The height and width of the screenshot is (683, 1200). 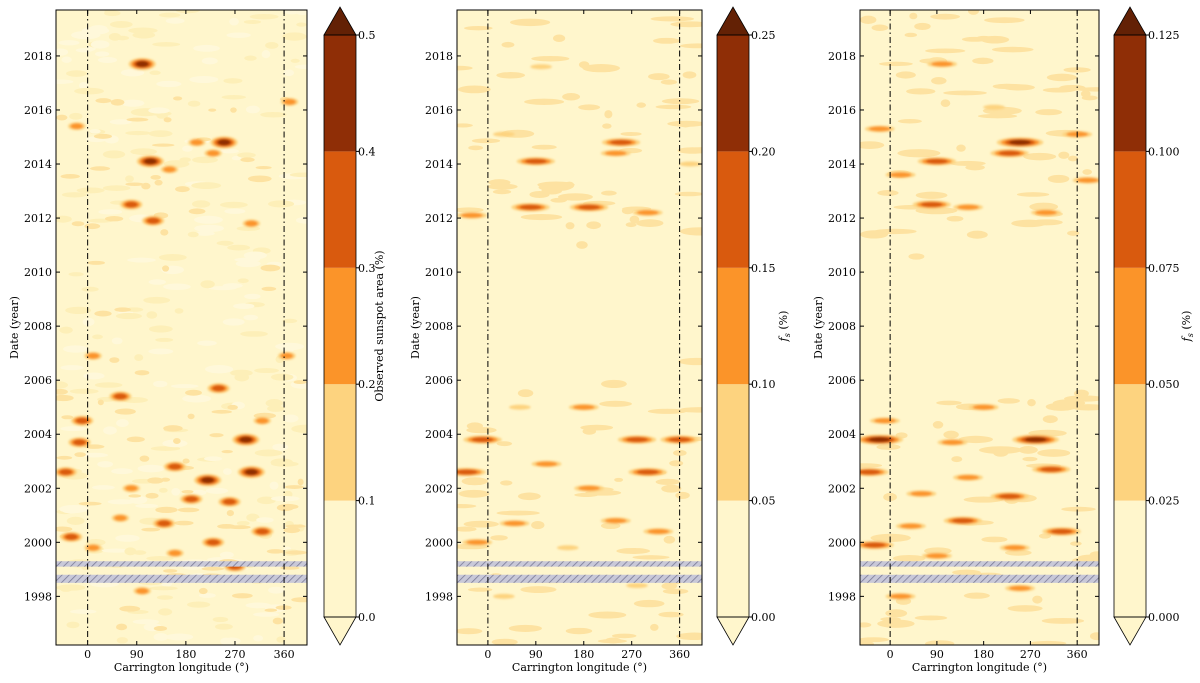 What do you see at coordinates (842, 164) in the screenshot?
I see `y-tick-label: 2014` at bounding box center [842, 164].